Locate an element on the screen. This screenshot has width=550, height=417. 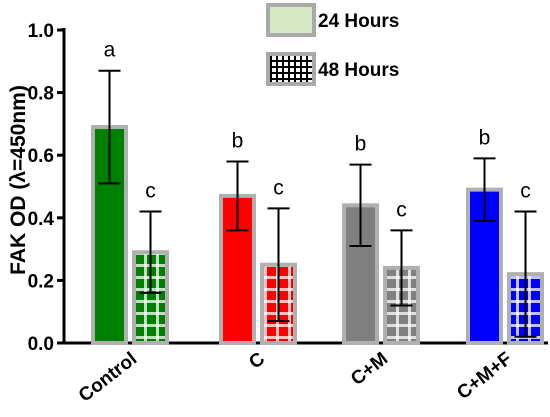
significance-label: a is located at coordinates (110, 50).